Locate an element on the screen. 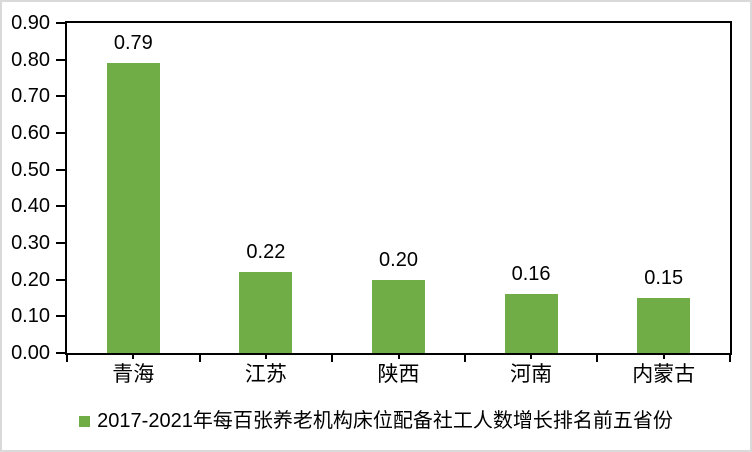  bar-value-label: 0.22 is located at coordinates (266, 252).